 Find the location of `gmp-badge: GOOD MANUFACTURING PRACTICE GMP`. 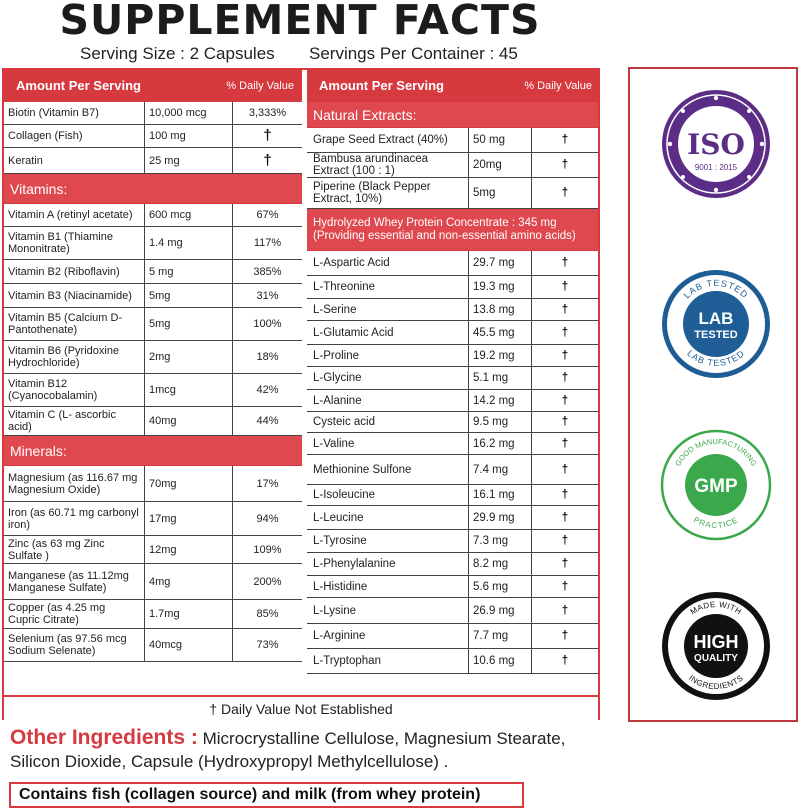

gmp-badge: GOOD MANUFACTURING PRACTICE GMP is located at coordinates (716, 485).